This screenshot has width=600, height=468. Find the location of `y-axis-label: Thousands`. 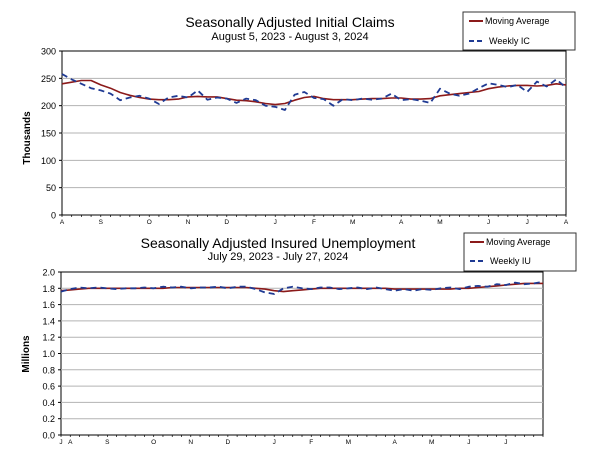

y-axis-label: Thousands is located at coordinates (27, 138).